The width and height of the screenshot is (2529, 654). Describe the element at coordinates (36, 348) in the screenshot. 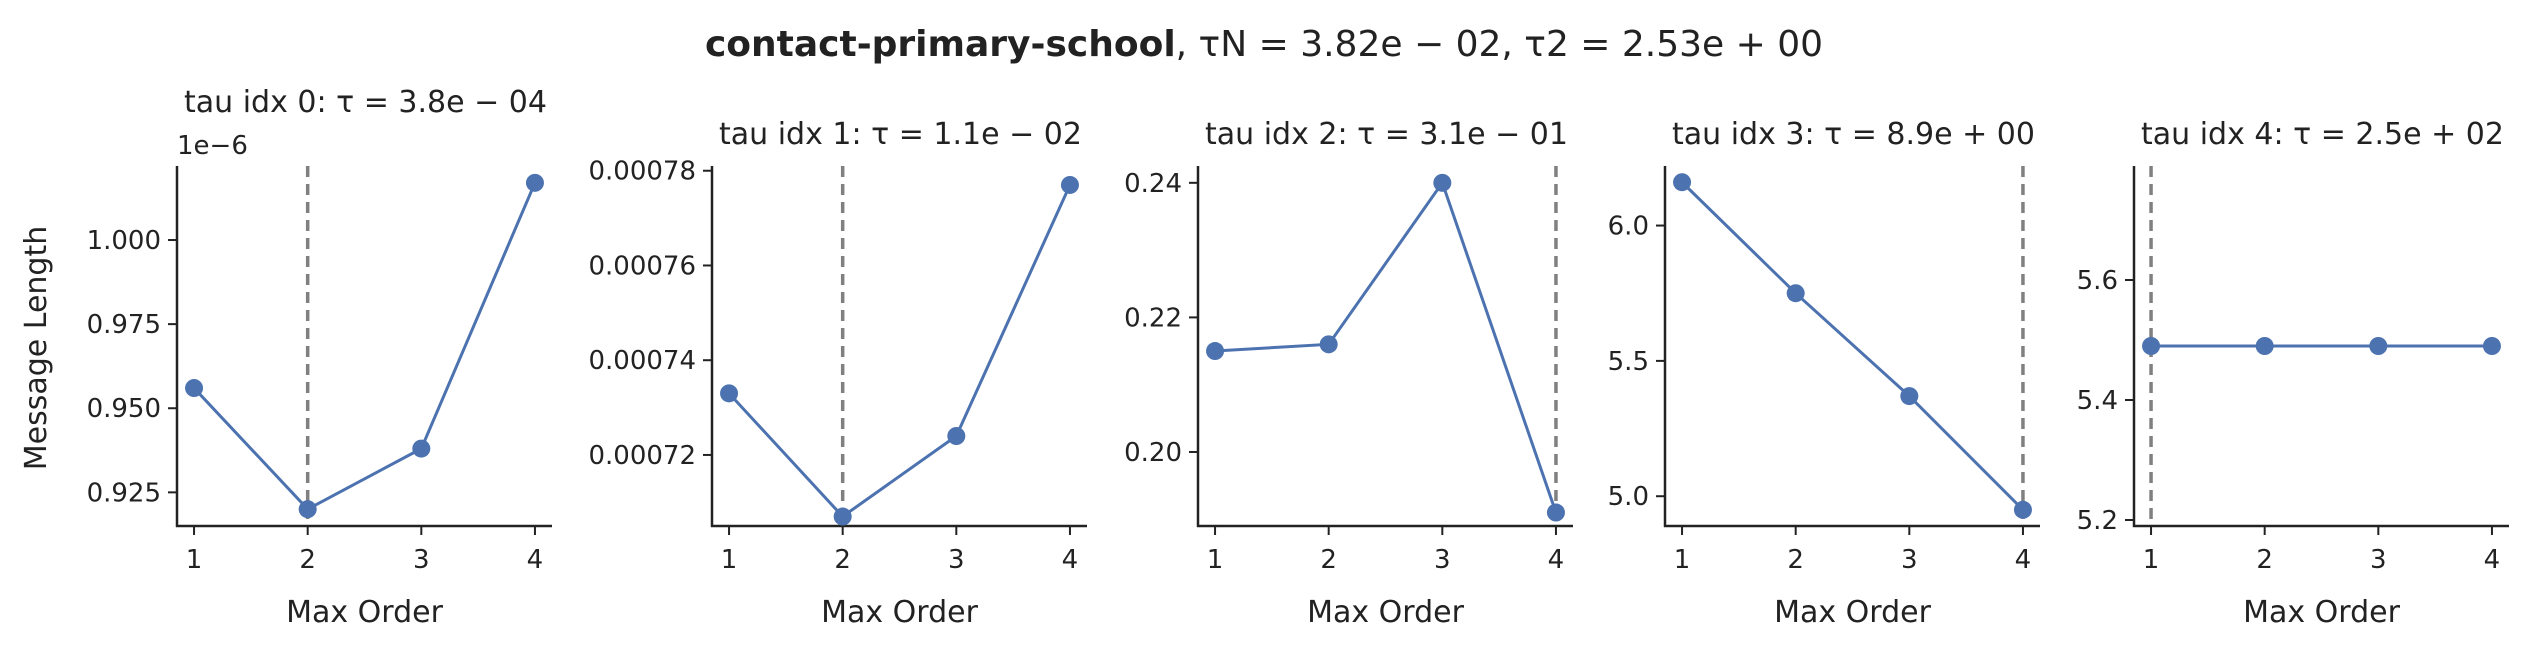

I see `y-axis-label: Message Length` at that location.